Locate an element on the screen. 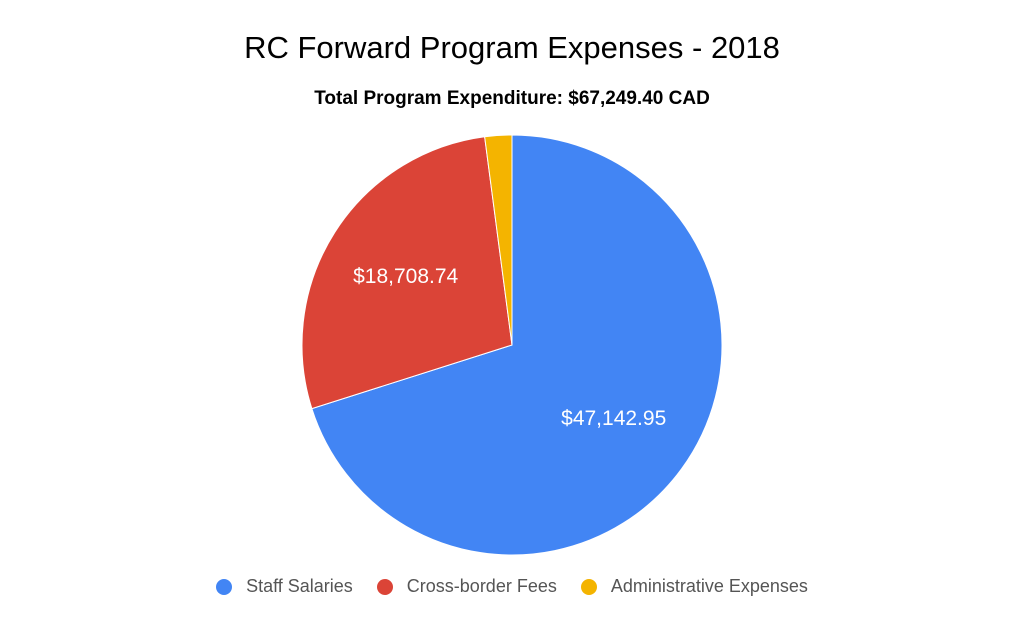  legend-swatch-cross-border-fees is located at coordinates (384, 586).